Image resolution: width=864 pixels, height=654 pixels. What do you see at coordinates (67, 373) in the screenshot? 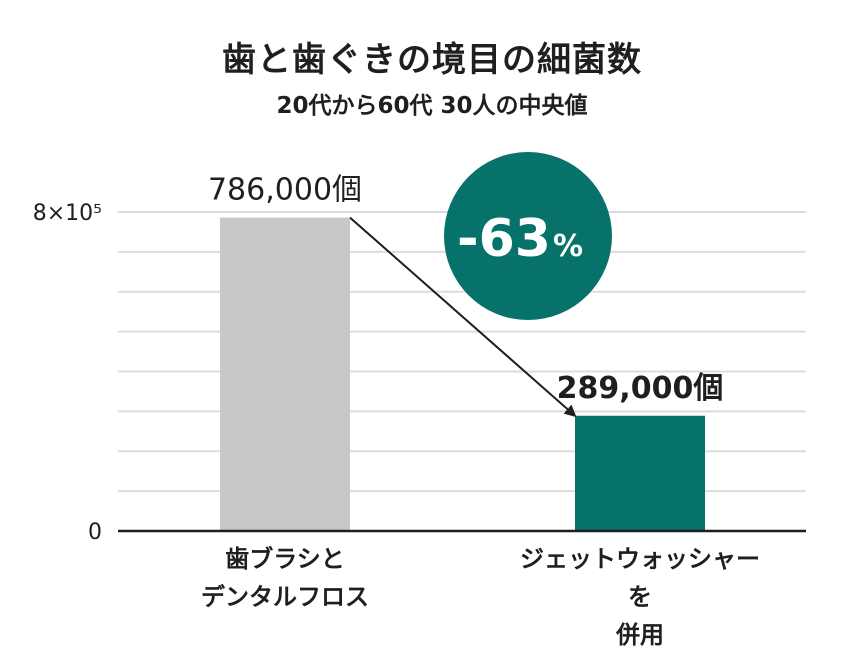
I see `y-axis-ticks: 0 8×10⁵` at bounding box center [67, 373].